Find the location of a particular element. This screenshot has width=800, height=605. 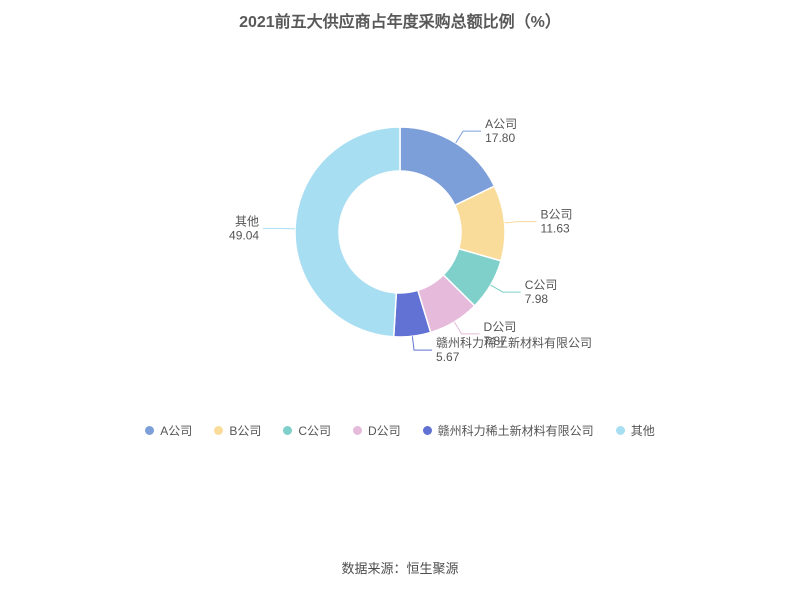

legend-label: 赣州科力稀土新材料有限公司 is located at coordinates (515, 431).